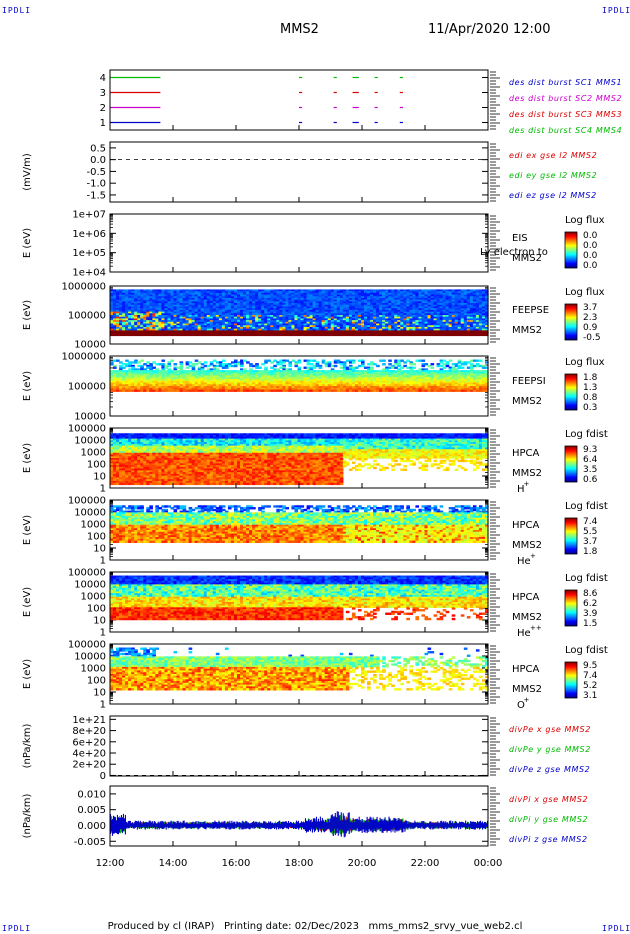 The image size is (630, 934). I want to click on y-tick-label: -1.0, so click(96, 184).